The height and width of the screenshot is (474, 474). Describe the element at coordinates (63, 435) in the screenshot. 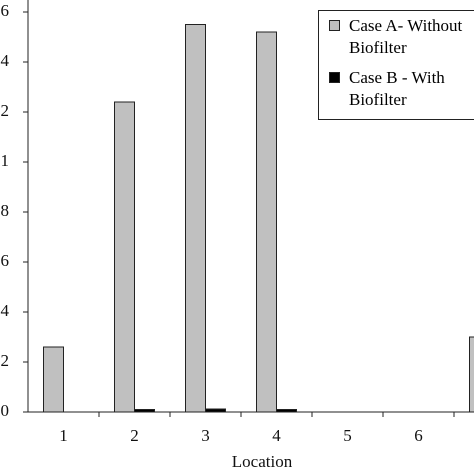

I see `x-tick-label: 1` at that location.